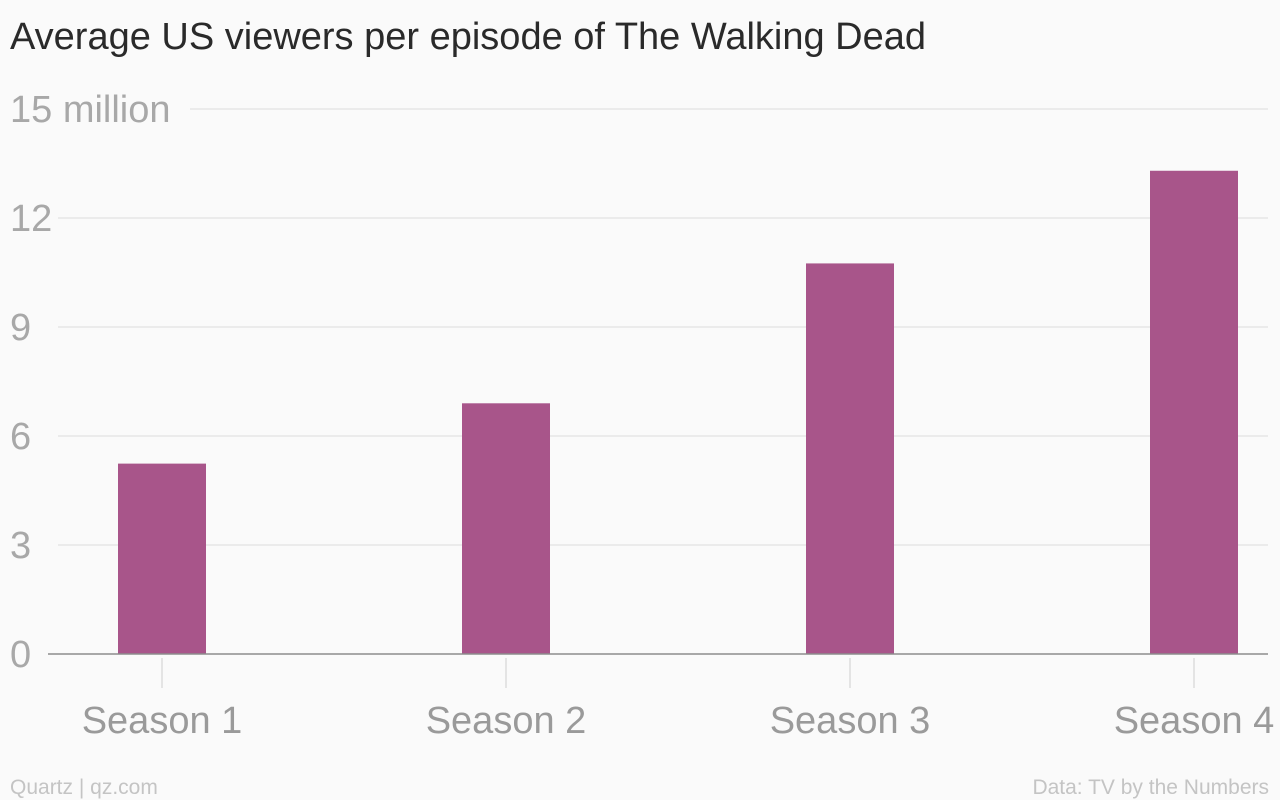 This screenshot has width=1280, height=800. Describe the element at coordinates (20, 546) in the screenshot. I see `y-tick-label-3: 3` at that location.